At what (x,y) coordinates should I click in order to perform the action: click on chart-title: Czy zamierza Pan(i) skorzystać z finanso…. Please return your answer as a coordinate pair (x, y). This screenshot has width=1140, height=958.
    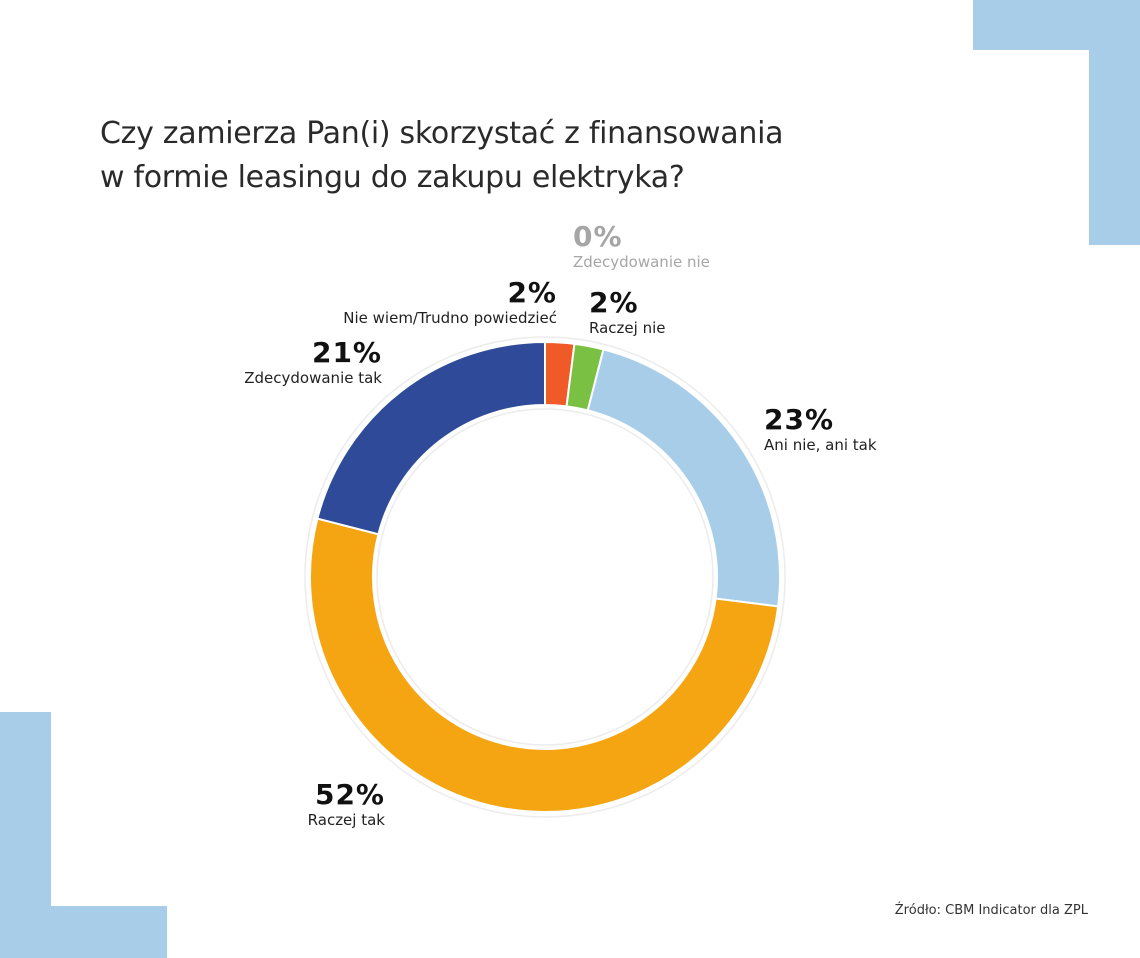
    Looking at the image, I should click on (500, 156).